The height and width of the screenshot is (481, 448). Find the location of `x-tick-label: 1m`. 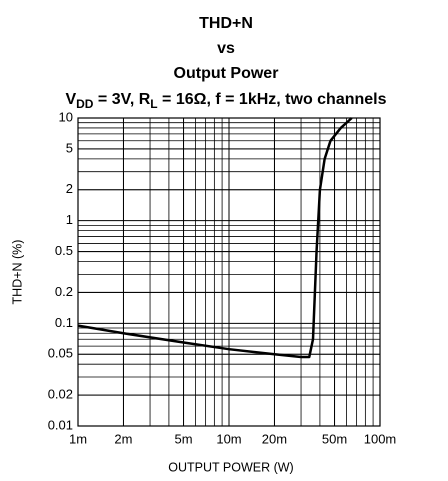

x-tick-label: 1m is located at coordinates (78, 438).